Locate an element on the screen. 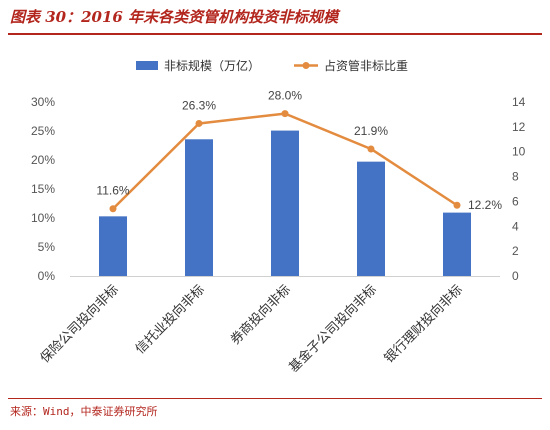 The width and height of the screenshot is (550, 430). data-label: 11.6% is located at coordinates (112, 191).